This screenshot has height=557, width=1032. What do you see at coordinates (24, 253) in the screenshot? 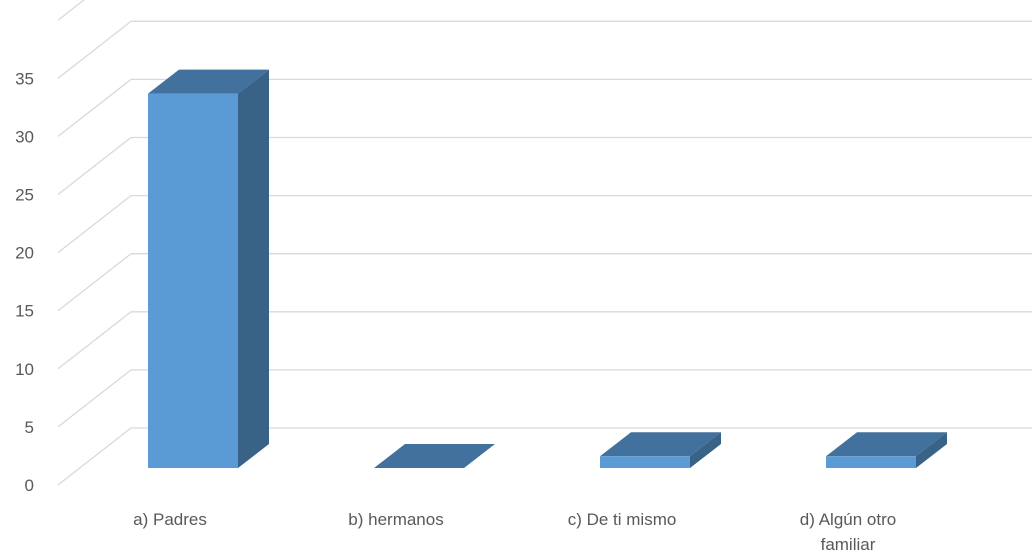
I see `y-tick-label: 20` at bounding box center [24, 253].